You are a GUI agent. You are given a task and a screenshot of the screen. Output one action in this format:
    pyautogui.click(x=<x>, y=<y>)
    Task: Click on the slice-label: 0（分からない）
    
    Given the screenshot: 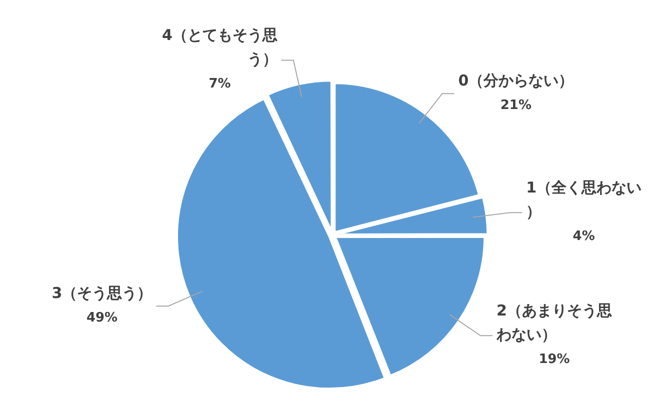 What is the action you would take?
    pyautogui.click(x=516, y=80)
    